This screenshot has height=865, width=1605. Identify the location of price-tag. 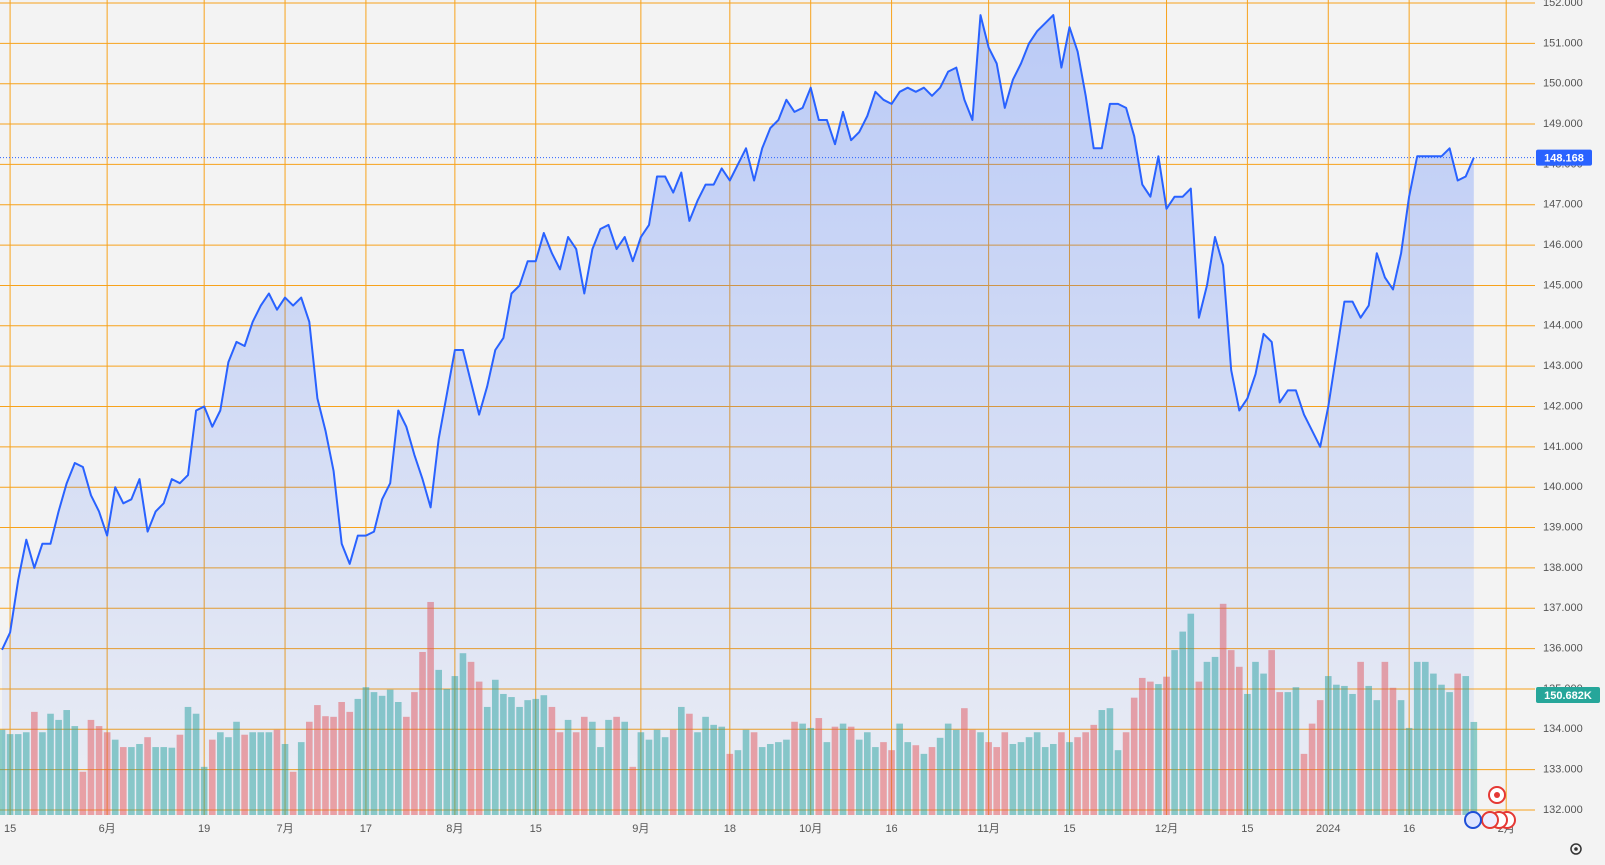
(1564, 157).